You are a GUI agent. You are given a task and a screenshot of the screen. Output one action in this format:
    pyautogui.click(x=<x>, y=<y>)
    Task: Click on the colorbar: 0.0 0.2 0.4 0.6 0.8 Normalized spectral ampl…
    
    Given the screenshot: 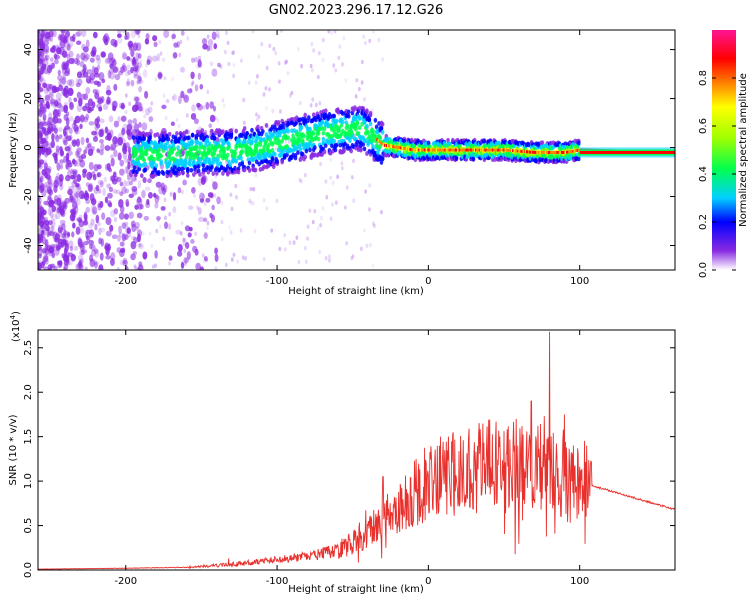 What is the action you would take?
    pyautogui.click(x=723, y=154)
    